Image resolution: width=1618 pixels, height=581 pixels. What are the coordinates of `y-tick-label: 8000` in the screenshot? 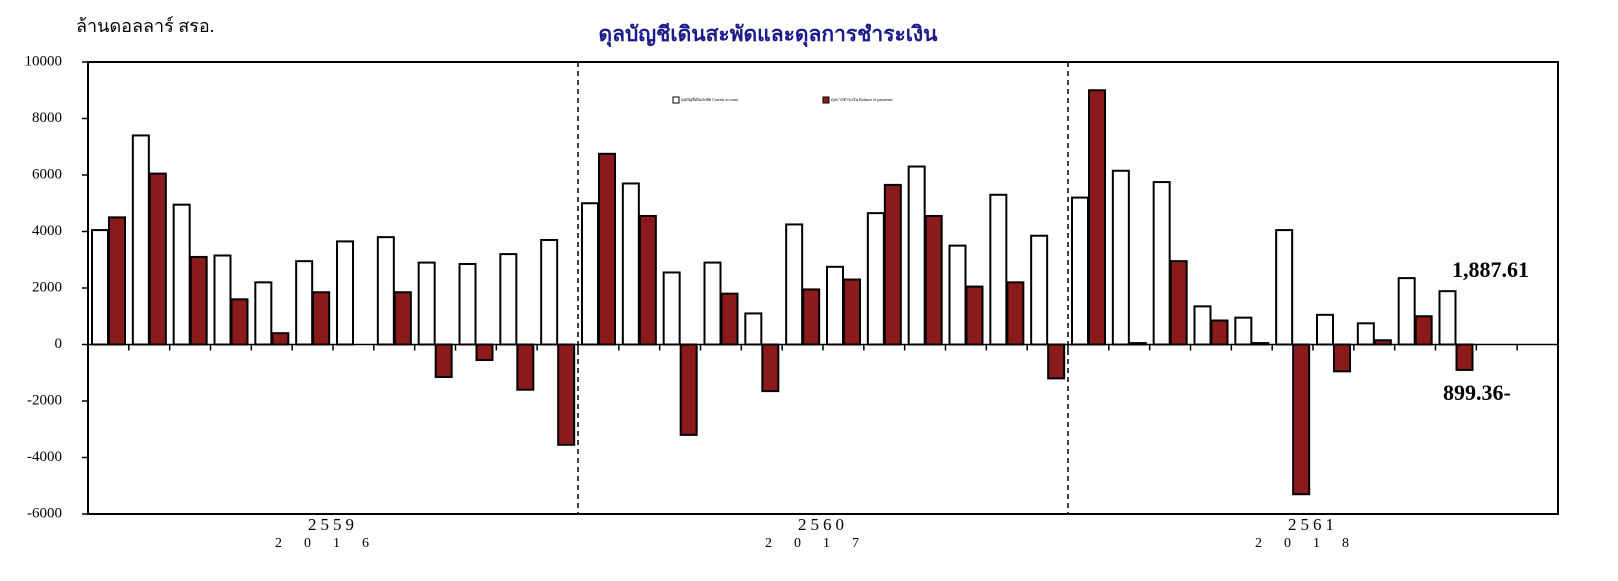 It's located at (47, 118).